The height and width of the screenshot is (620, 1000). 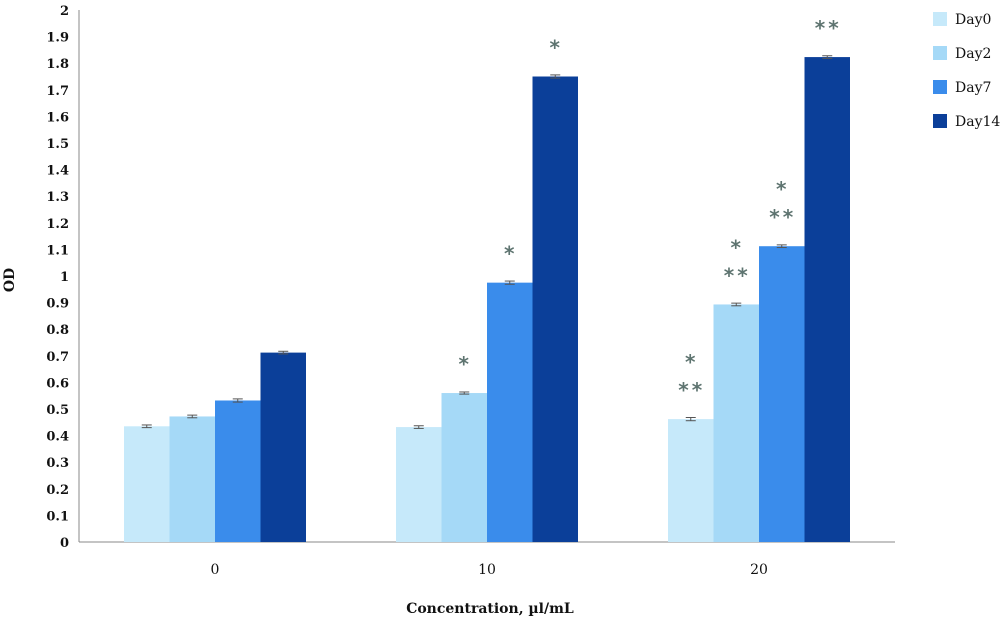 I want to click on x-axis-categories: 0 10 20, so click(x=489, y=570).